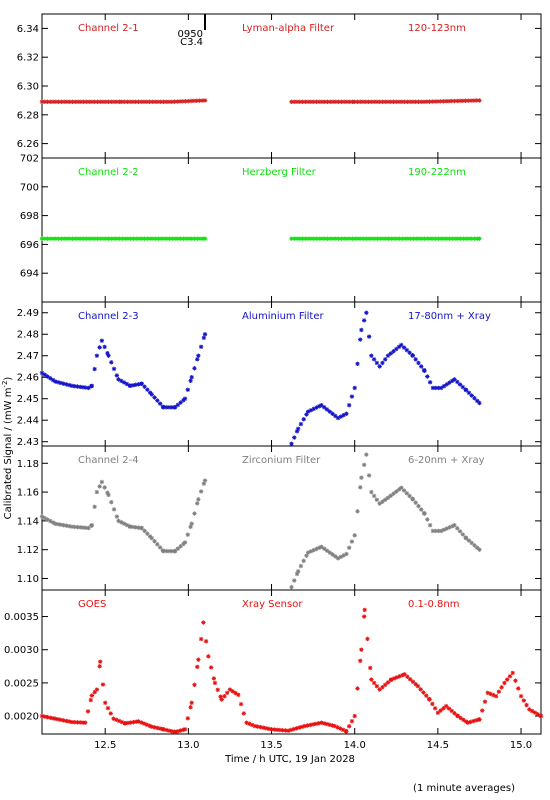 This screenshot has width=550, height=800. Describe the element at coordinates (521, 745) in the screenshot. I see `x-tick-label: 15.0` at that location.